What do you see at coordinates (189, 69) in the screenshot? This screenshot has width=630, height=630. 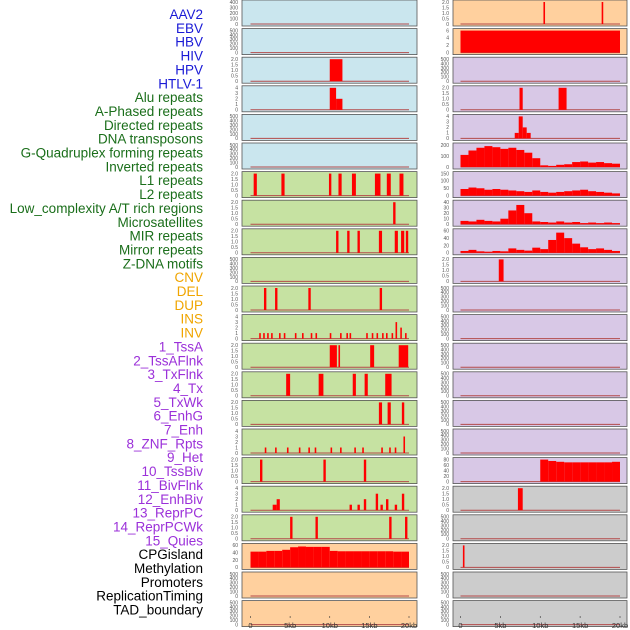 I see `track-label: HPV` at bounding box center [189, 69].